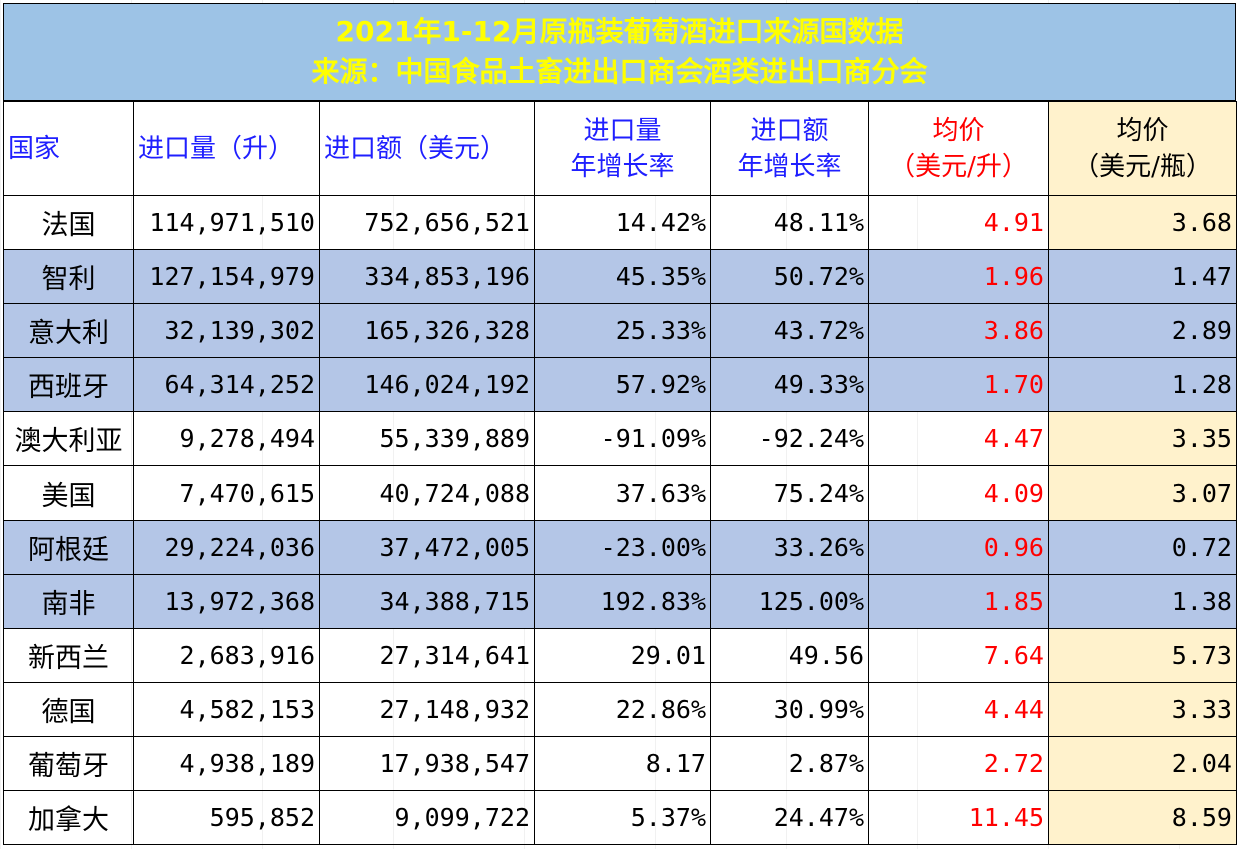 The width and height of the screenshot is (1239, 849). Describe the element at coordinates (1142, 166) in the screenshot. I see `header-avg-bottle-line2: （美元/瓶）` at that location.